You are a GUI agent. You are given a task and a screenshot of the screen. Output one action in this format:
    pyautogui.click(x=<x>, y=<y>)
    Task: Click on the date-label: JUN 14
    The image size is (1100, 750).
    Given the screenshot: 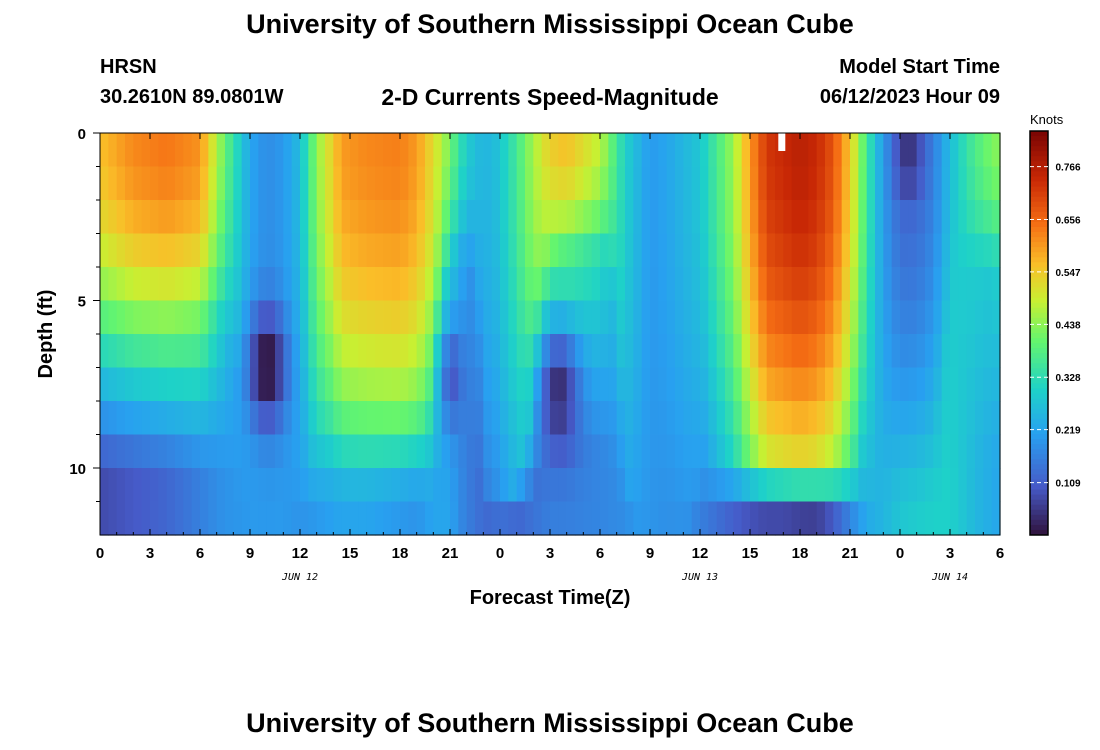 What is the action you would take?
    pyautogui.click(x=949, y=577)
    